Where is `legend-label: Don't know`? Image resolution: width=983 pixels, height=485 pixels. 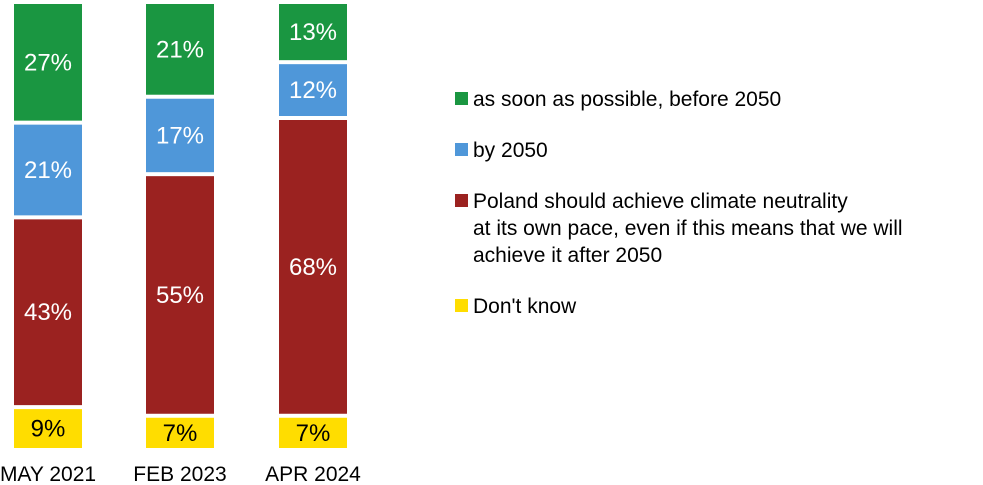 legend-label: Don't know is located at coordinates (525, 306).